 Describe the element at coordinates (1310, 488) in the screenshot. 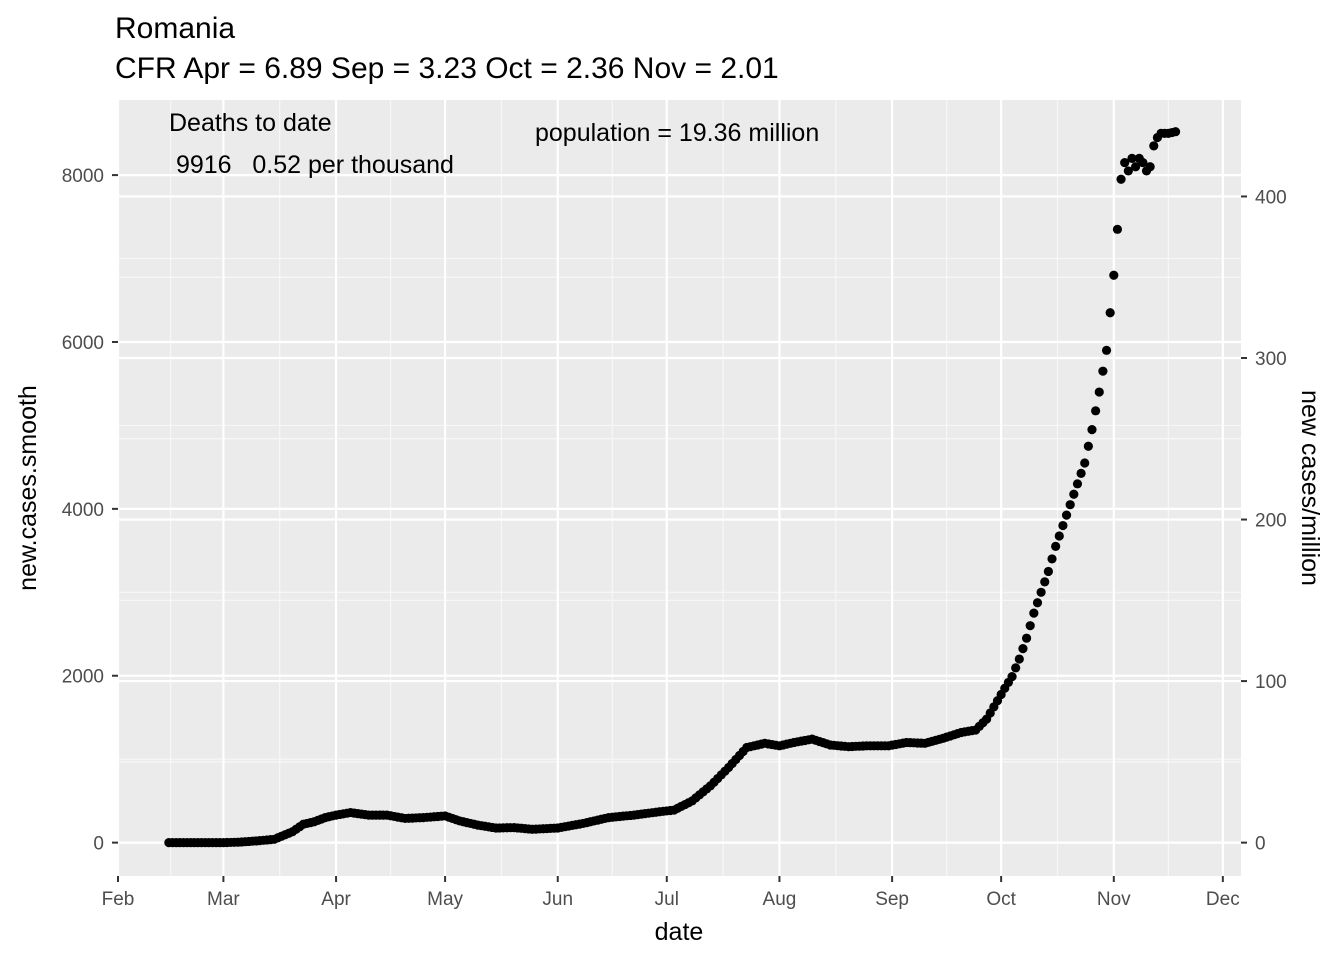

I see `y2-axis-title: new cases/million` at that location.